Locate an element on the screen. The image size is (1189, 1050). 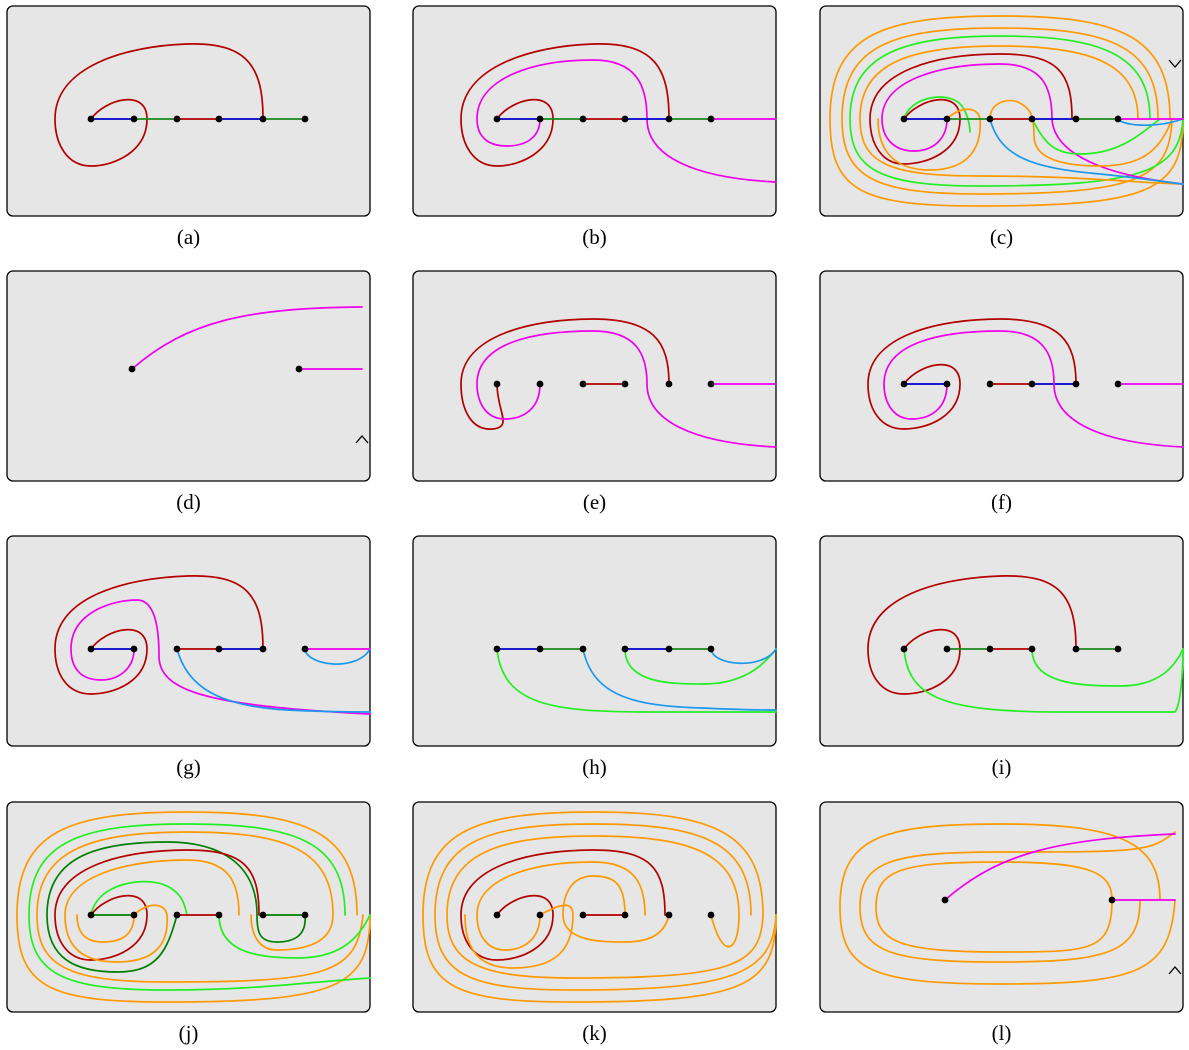
panel-caption: (h) is located at coordinates (594, 767).